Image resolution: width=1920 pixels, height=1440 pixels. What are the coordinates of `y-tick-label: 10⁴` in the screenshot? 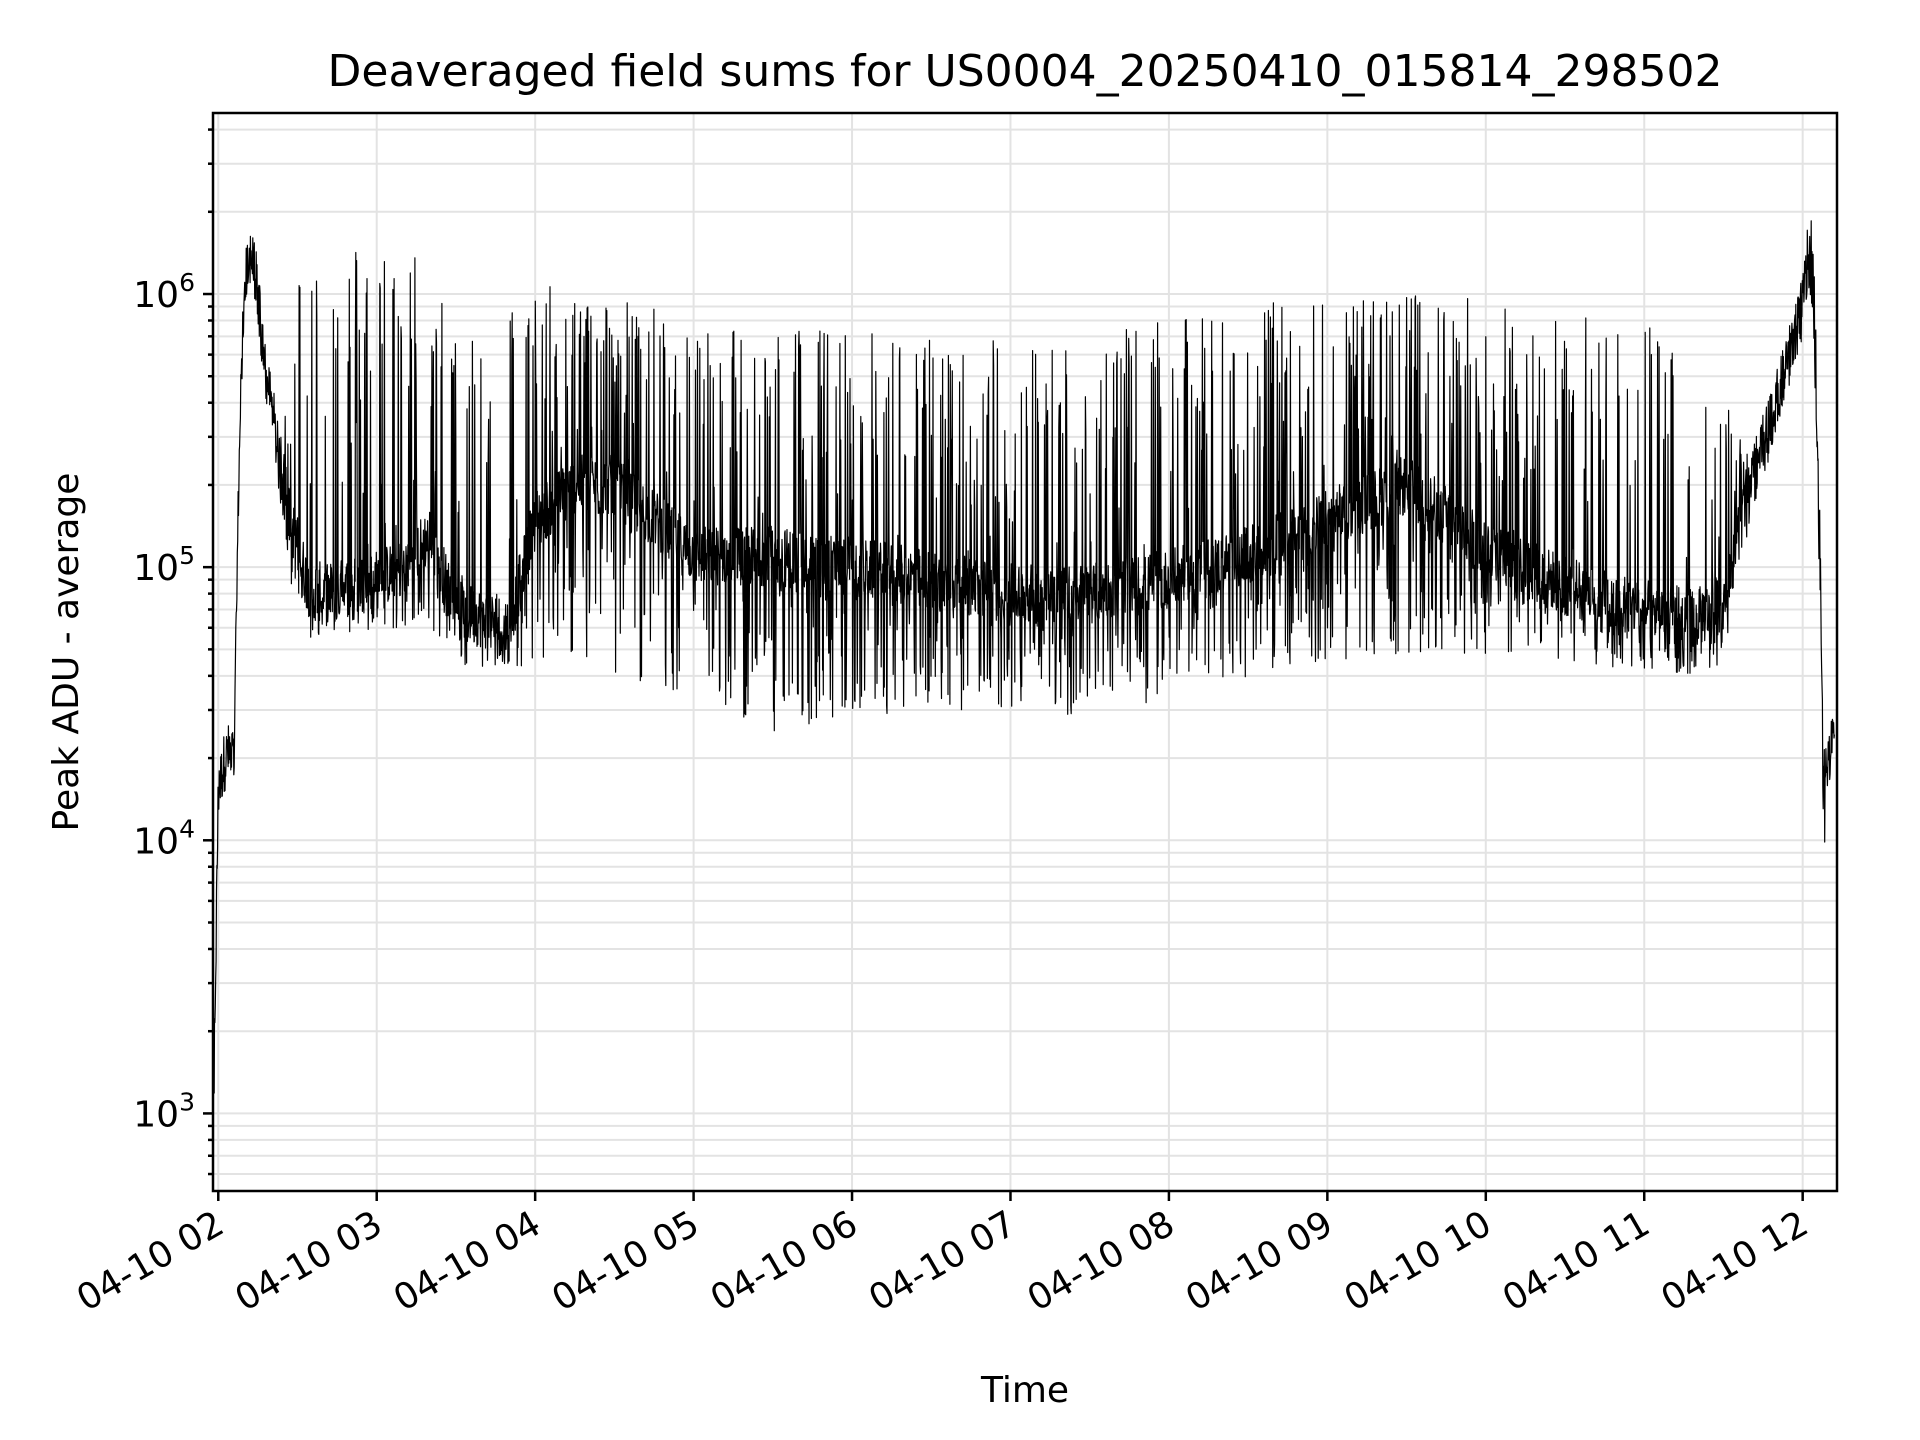 It's located at (164, 838).